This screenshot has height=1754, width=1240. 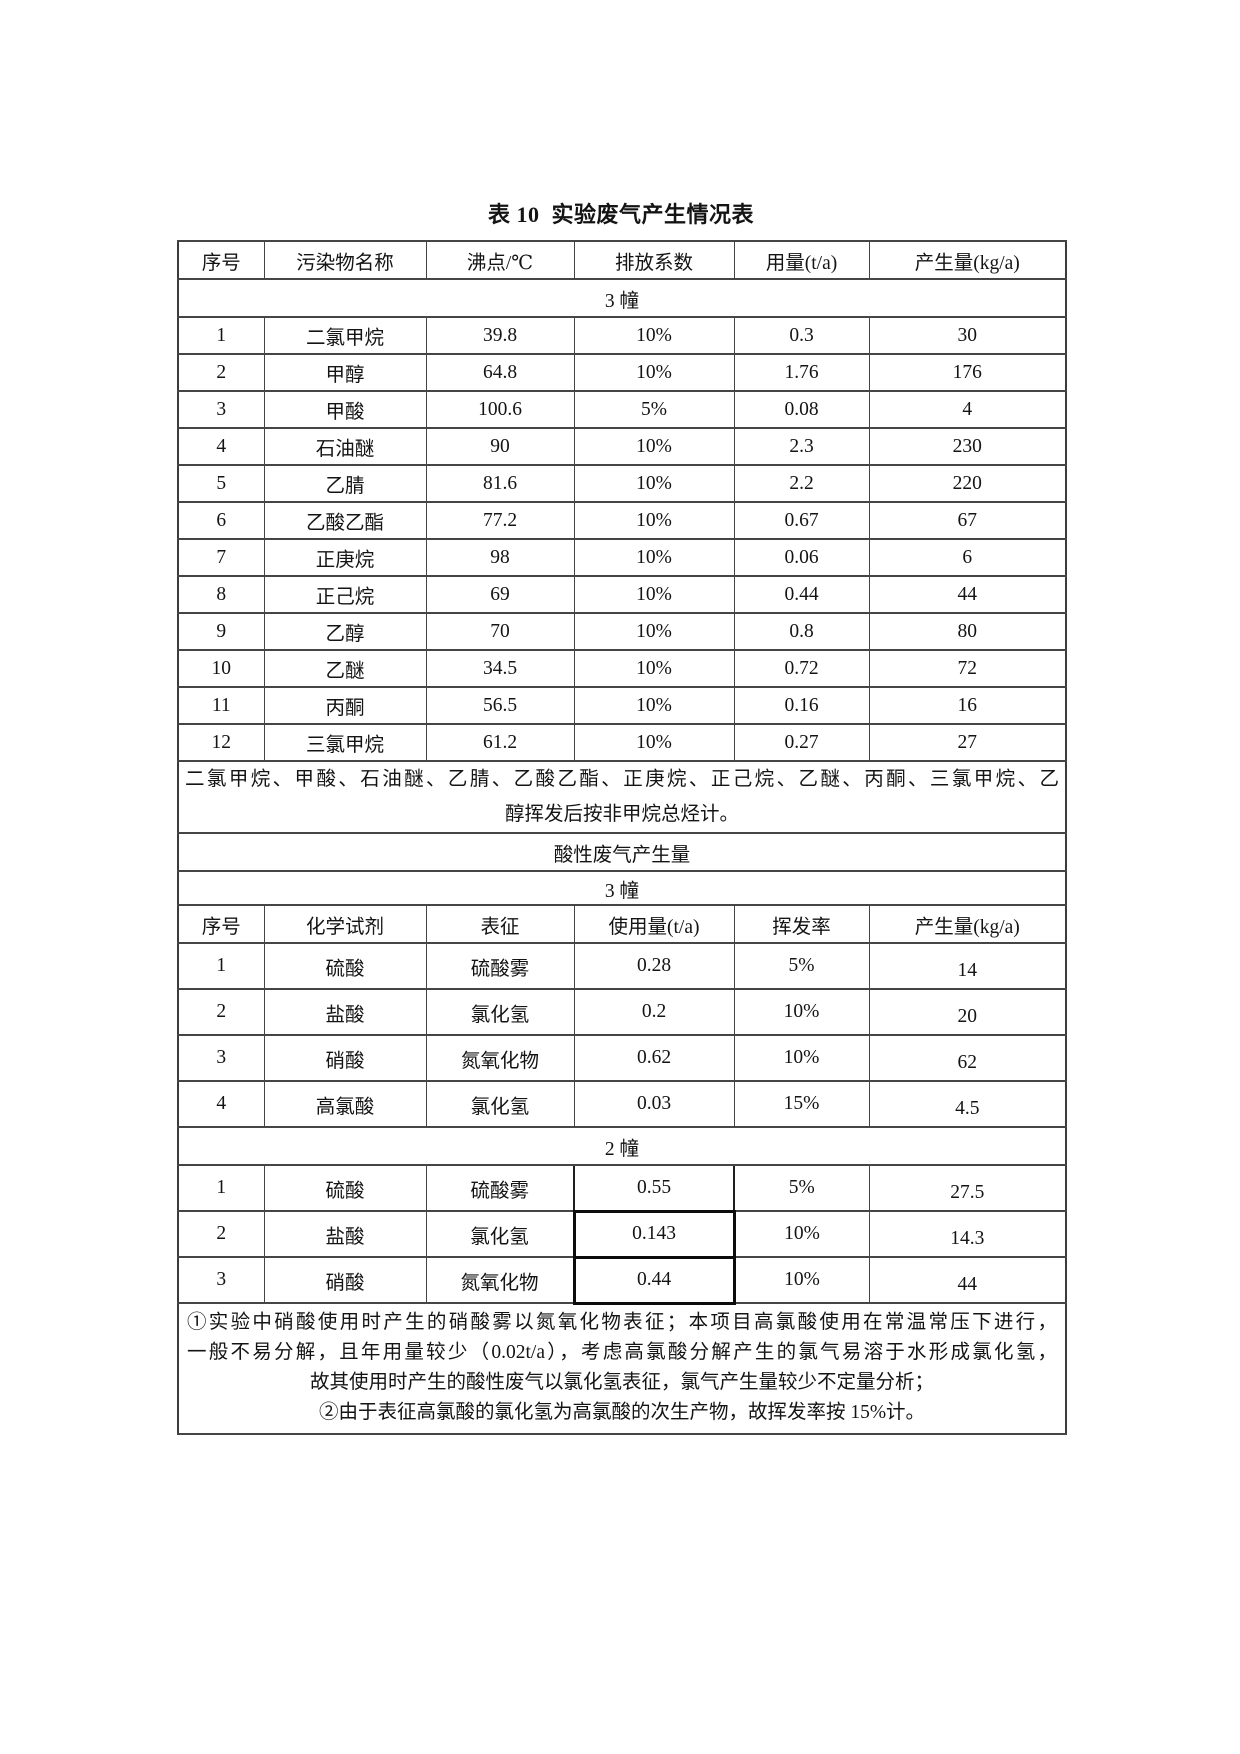 What do you see at coordinates (221, 594) in the screenshot?
I see `cell: 8` at bounding box center [221, 594].